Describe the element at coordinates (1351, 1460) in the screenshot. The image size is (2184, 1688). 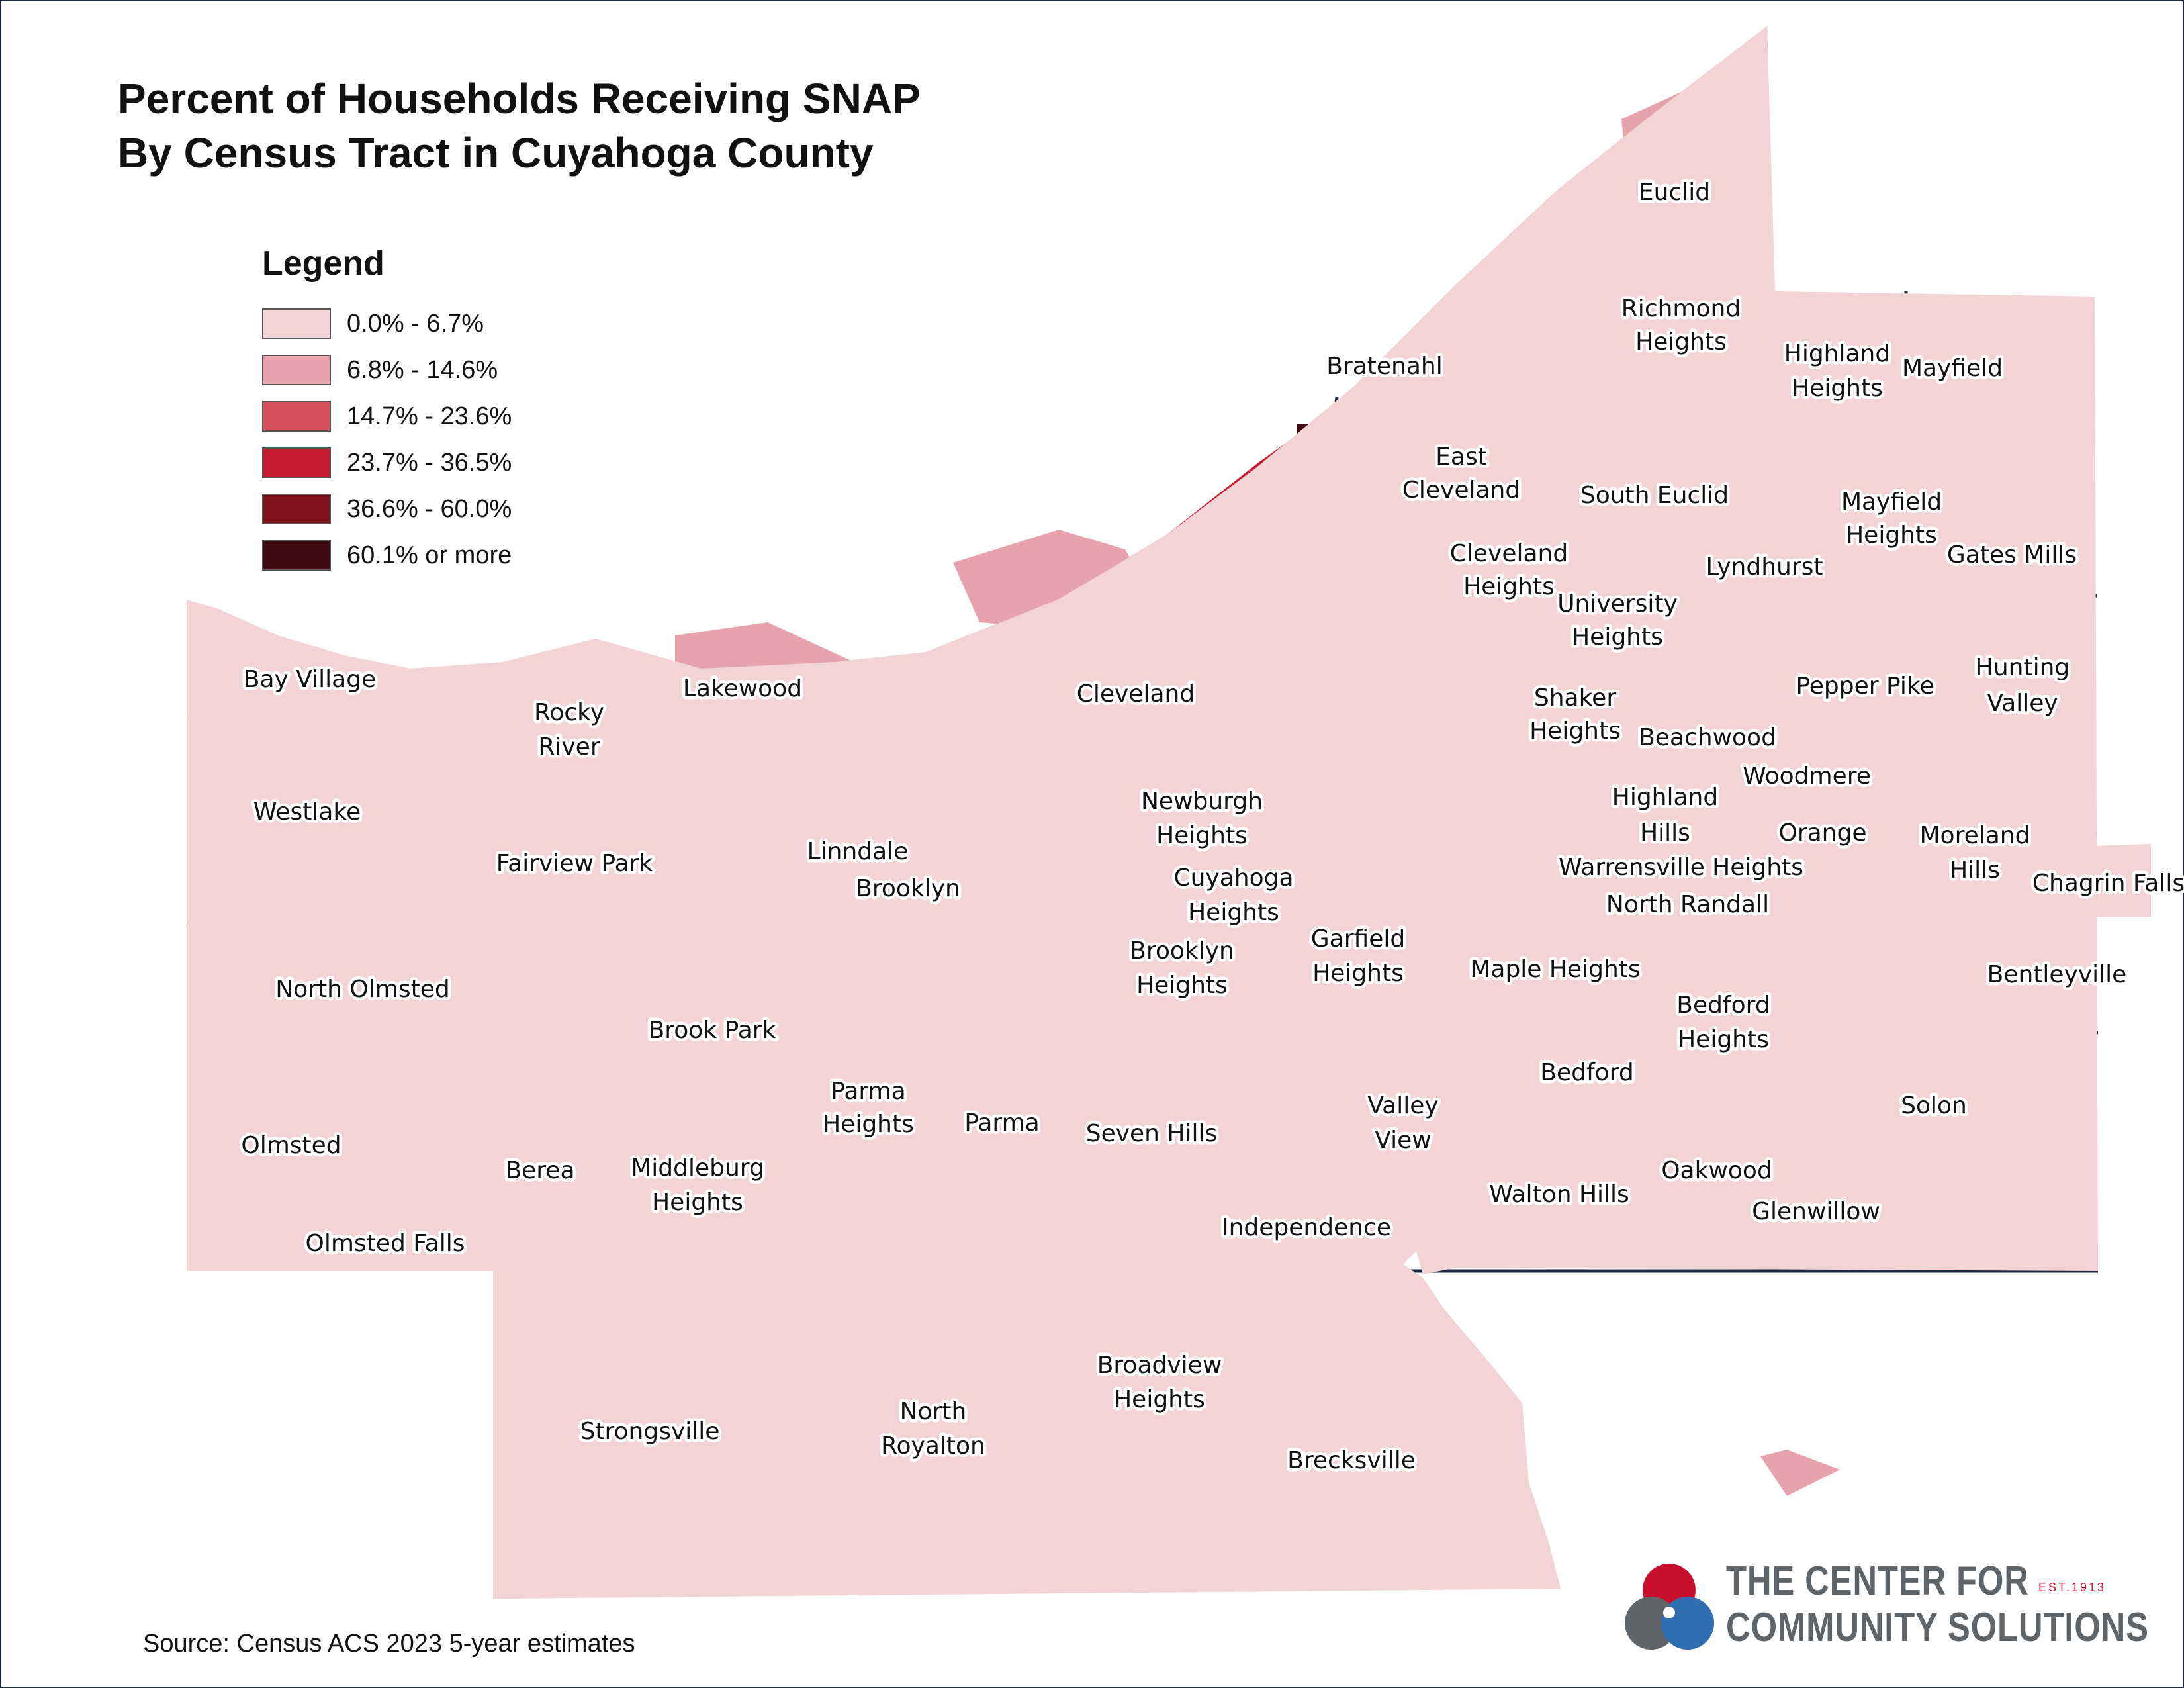
I see `municipality-label: Brecksville` at that location.